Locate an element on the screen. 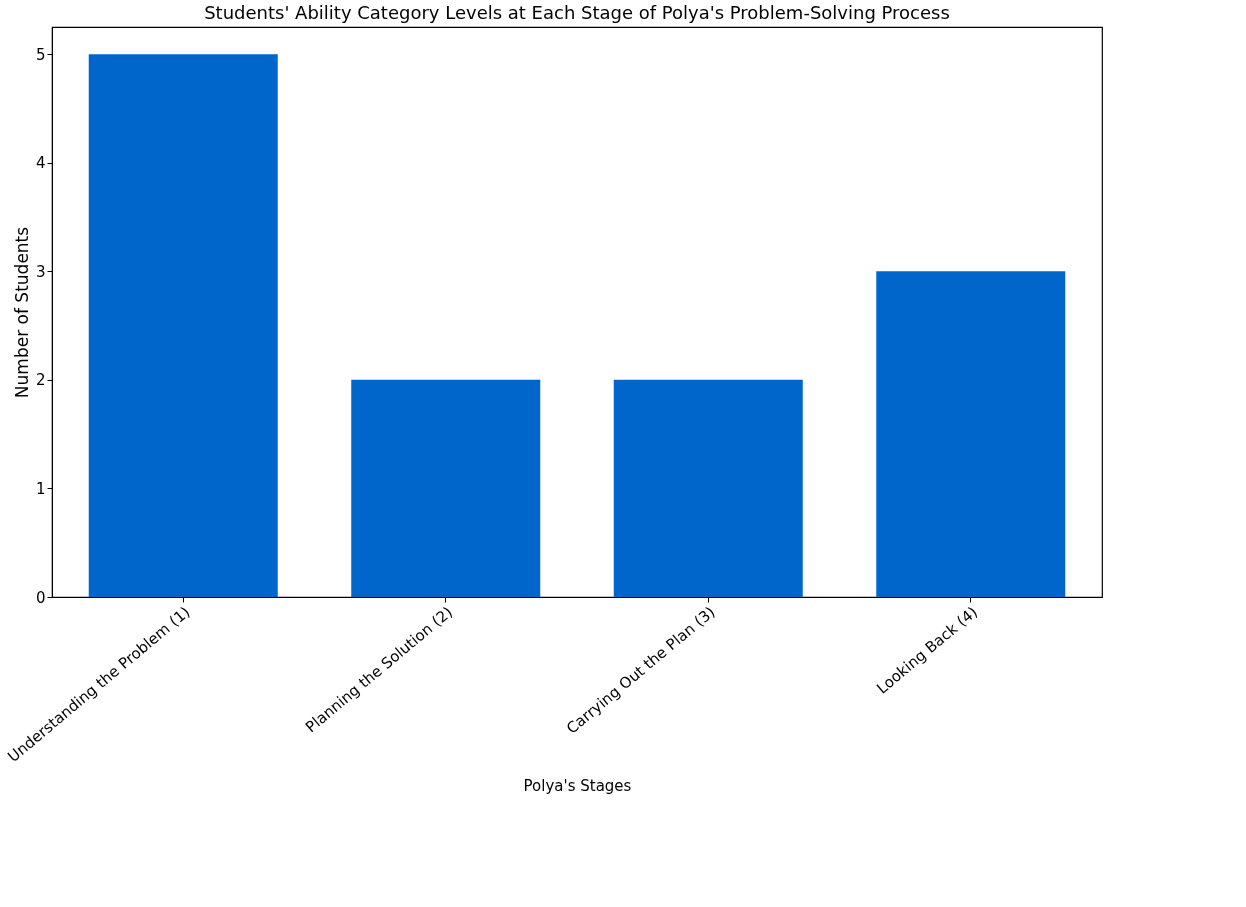 The image size is (1246, 907). y-tick-label: 1 is located at coordinates (40, 488).